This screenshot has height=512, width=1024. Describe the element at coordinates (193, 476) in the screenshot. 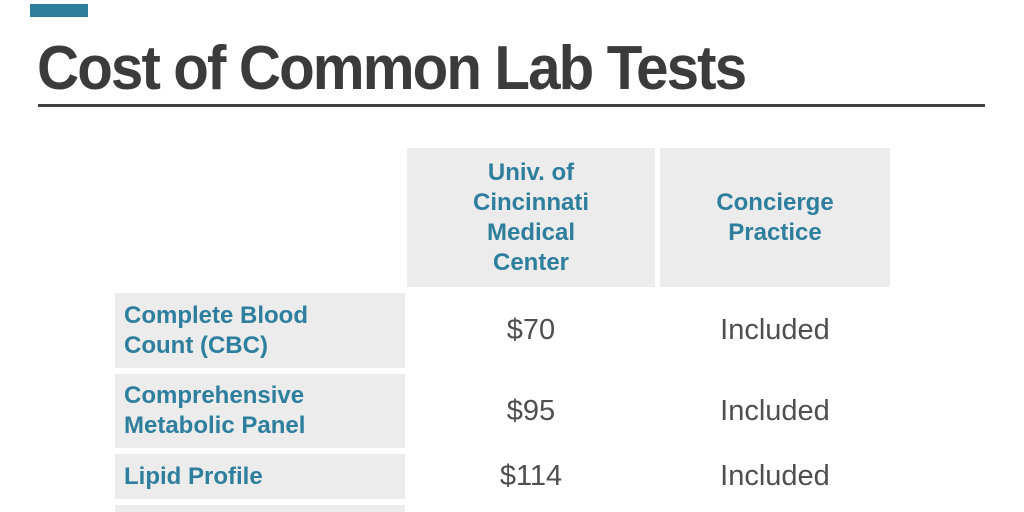

I see `row-label-text: Lipid Profile` at that location.